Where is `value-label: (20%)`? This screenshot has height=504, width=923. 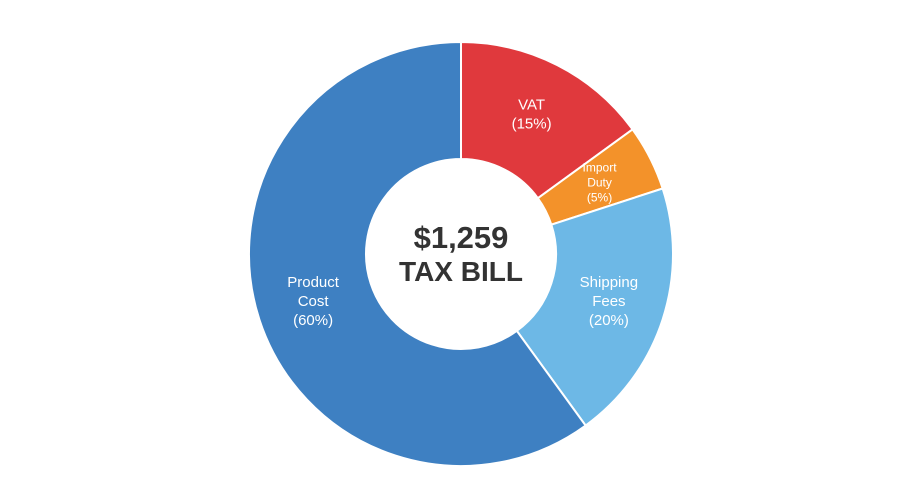 value-label: (20%) is located at coordinates (608, 320).